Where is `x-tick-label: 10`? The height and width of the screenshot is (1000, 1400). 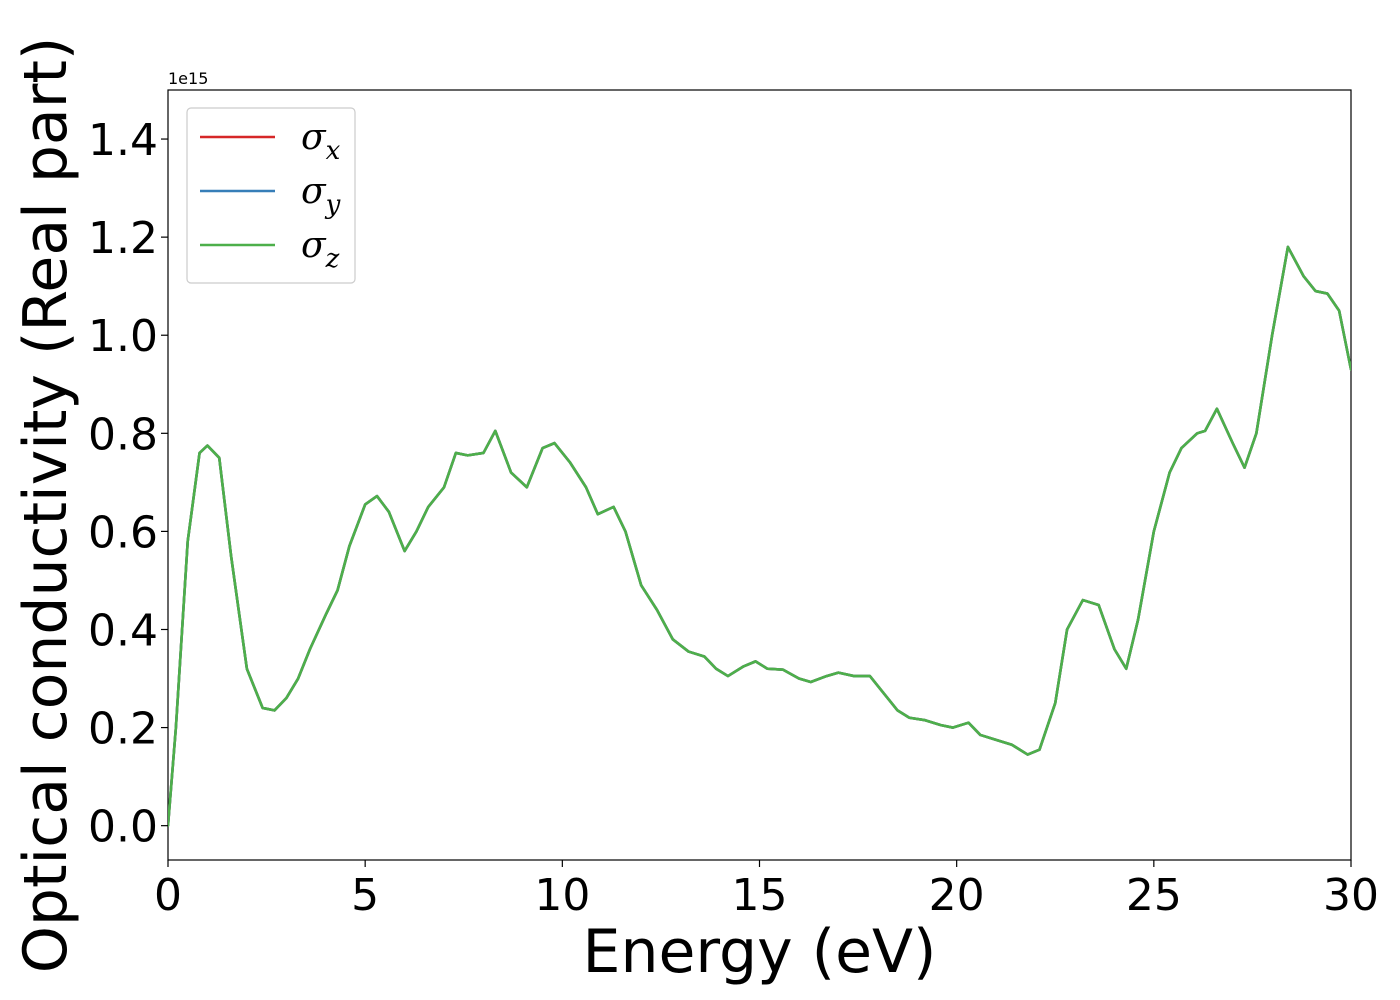
x-tick-label: 10 is located at coordinates (562, 895).